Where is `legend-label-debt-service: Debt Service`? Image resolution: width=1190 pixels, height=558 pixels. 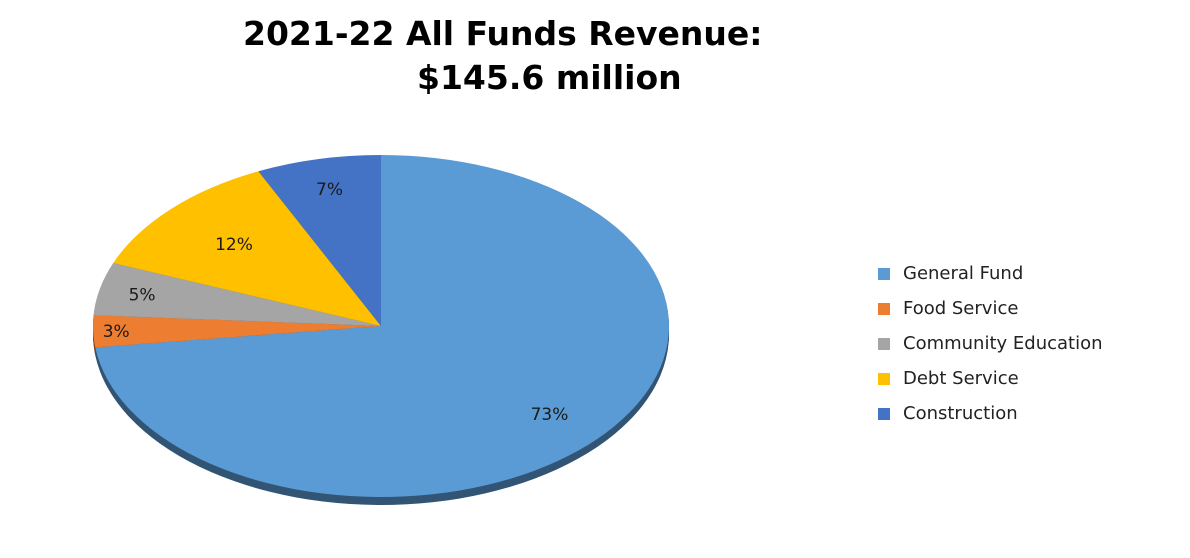 legend-label-debt-service: Debt Service is located at coordinates (961, 378).